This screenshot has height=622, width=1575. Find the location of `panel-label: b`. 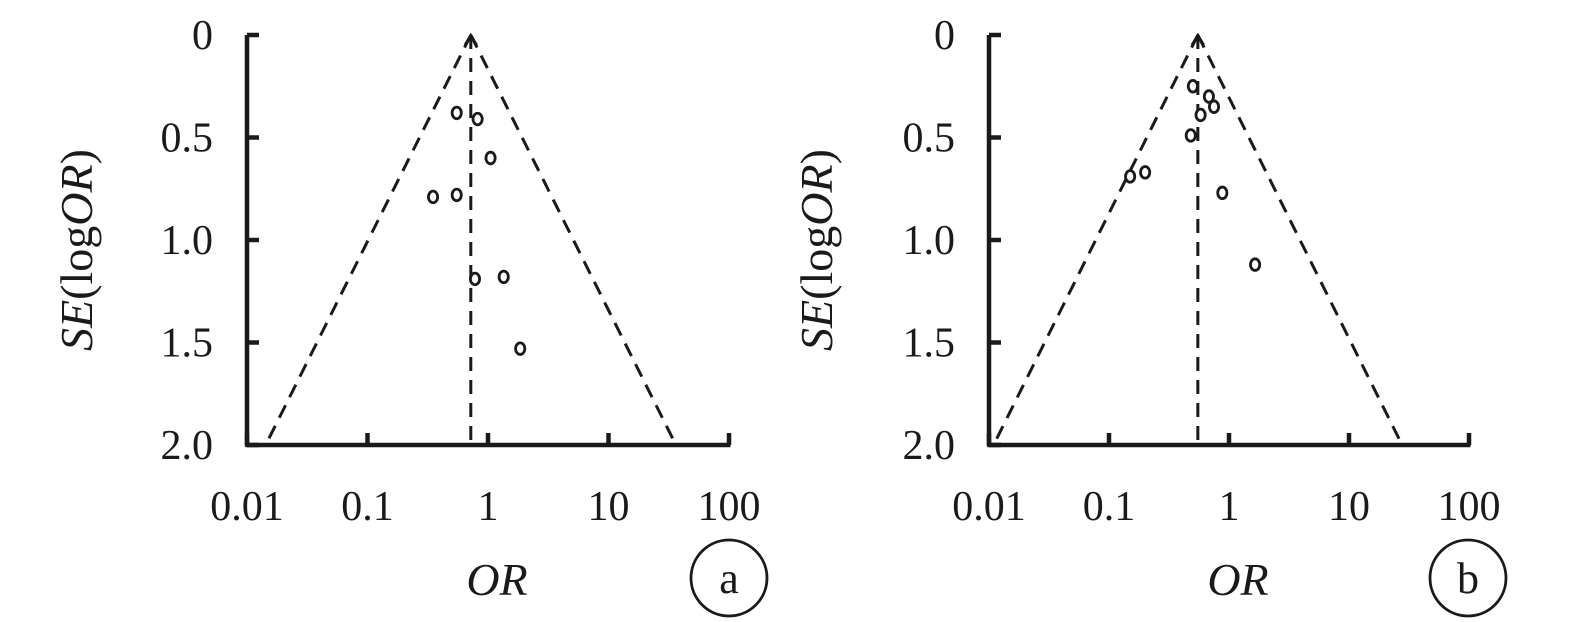

panel-label: b is located at coordinates (1468, 578).